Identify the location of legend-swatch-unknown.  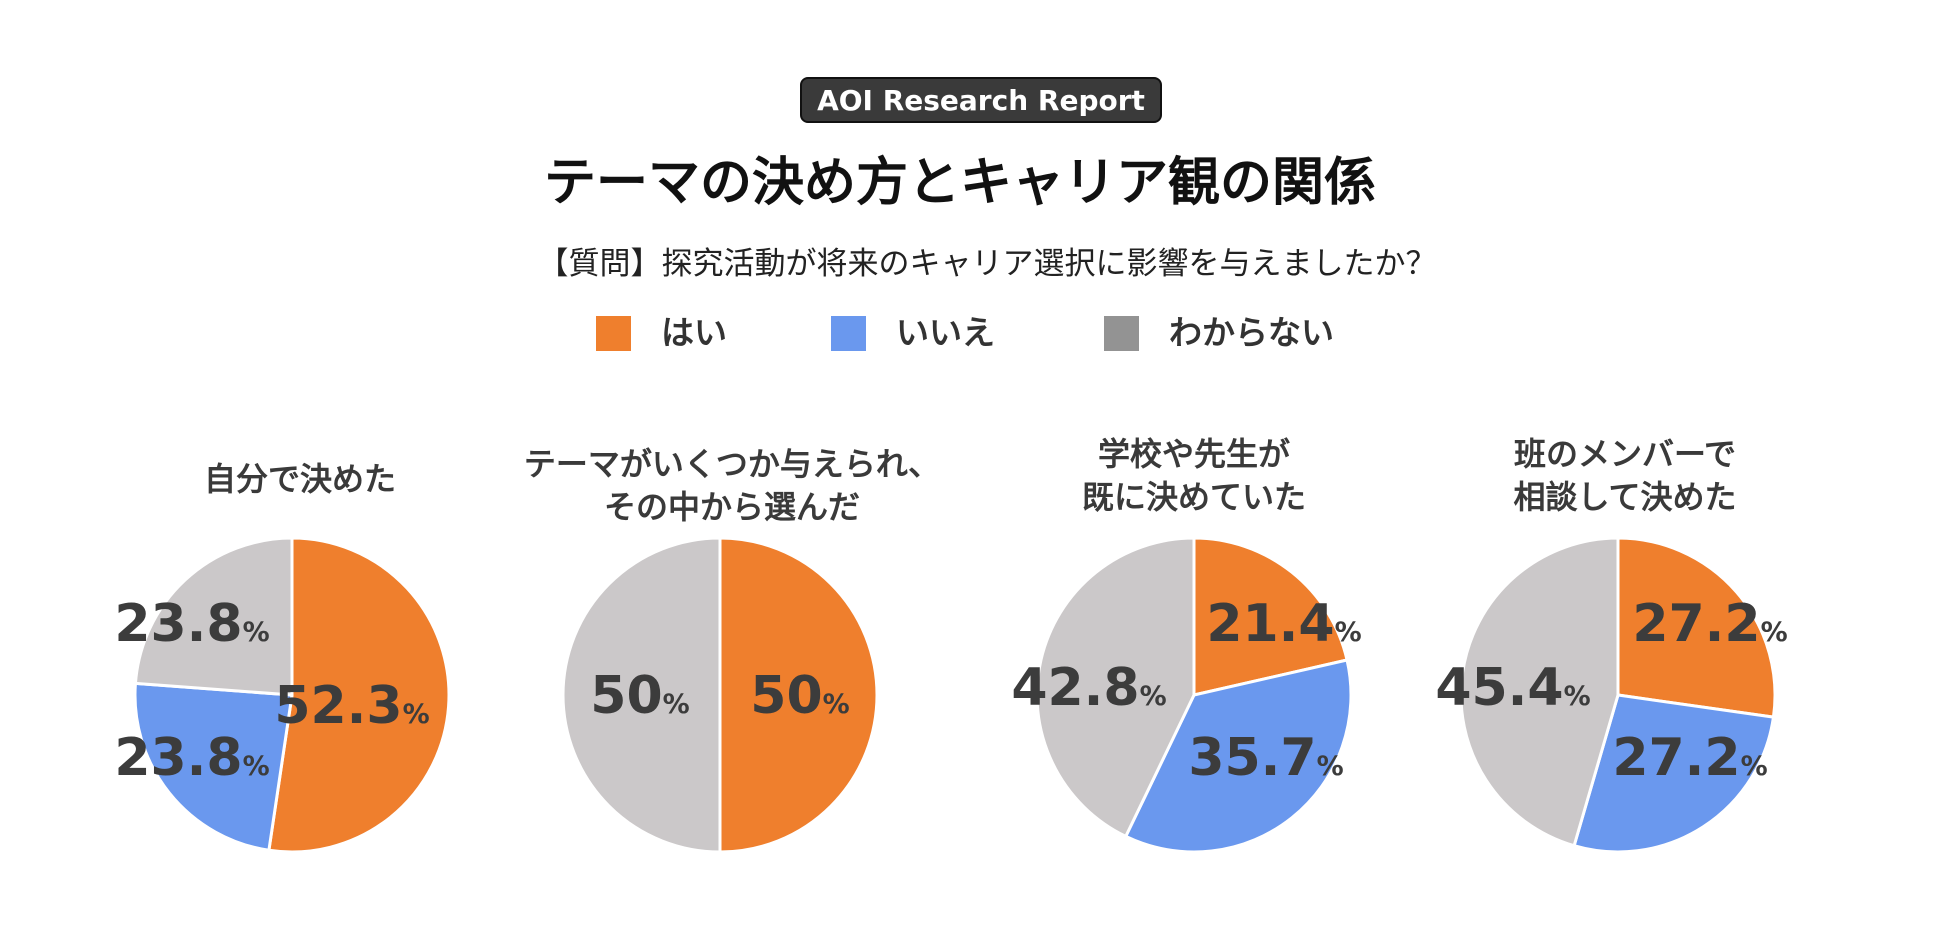
(1121, 333).